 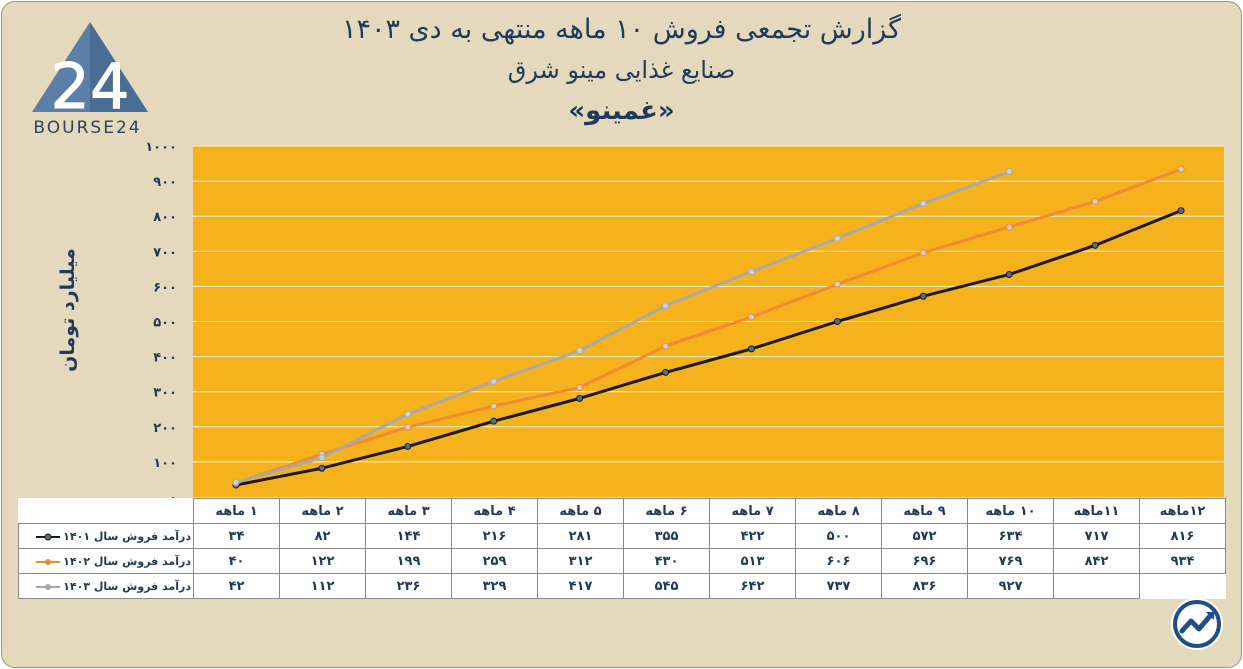 I want to click on data-label: ۵۴۵, so click(x=666, y=586).